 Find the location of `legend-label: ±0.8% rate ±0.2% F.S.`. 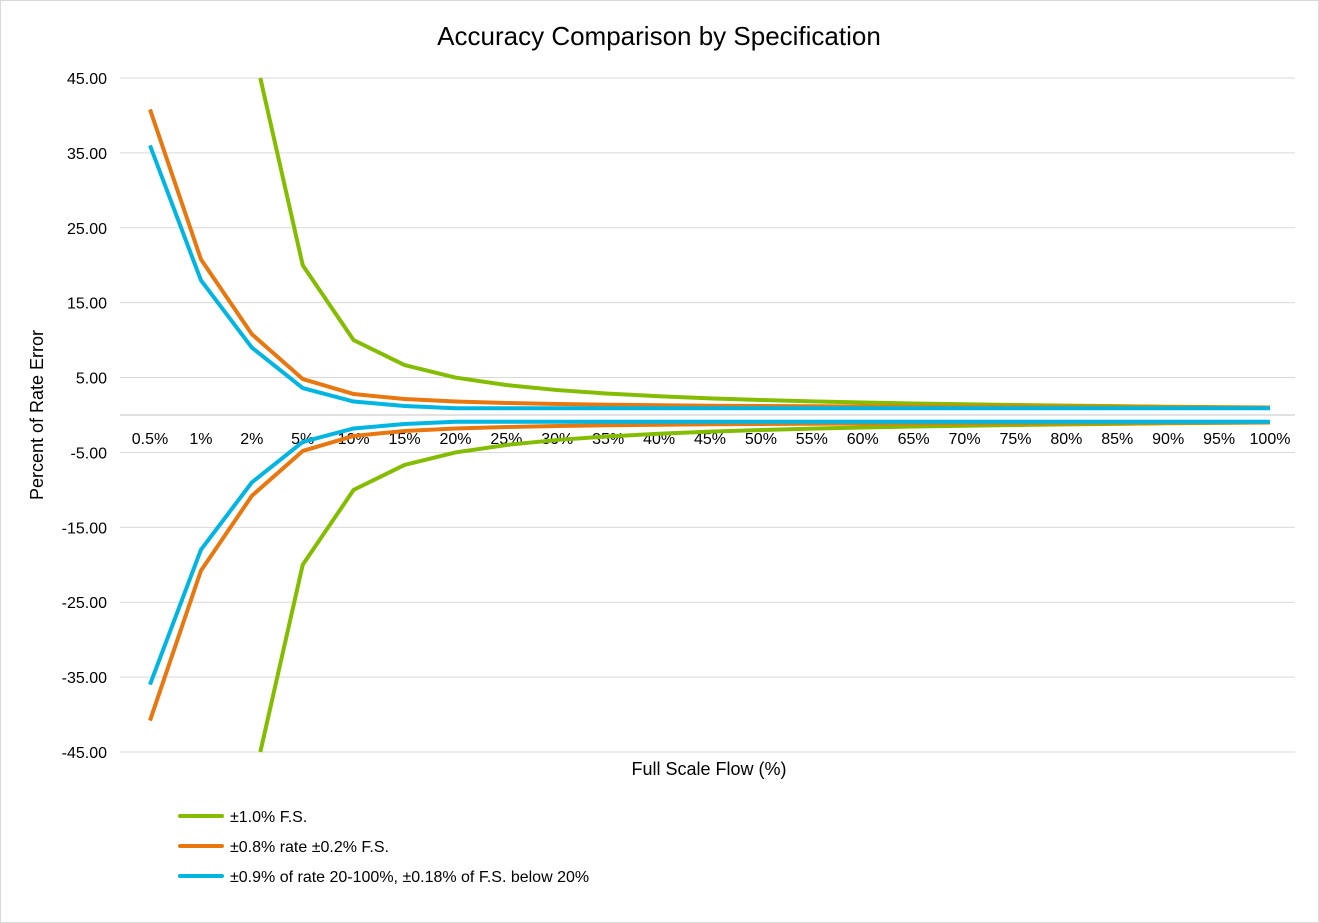

legend-label: ±0.8% rate ±0.2% F.S. is located at coordinates (309, 847).